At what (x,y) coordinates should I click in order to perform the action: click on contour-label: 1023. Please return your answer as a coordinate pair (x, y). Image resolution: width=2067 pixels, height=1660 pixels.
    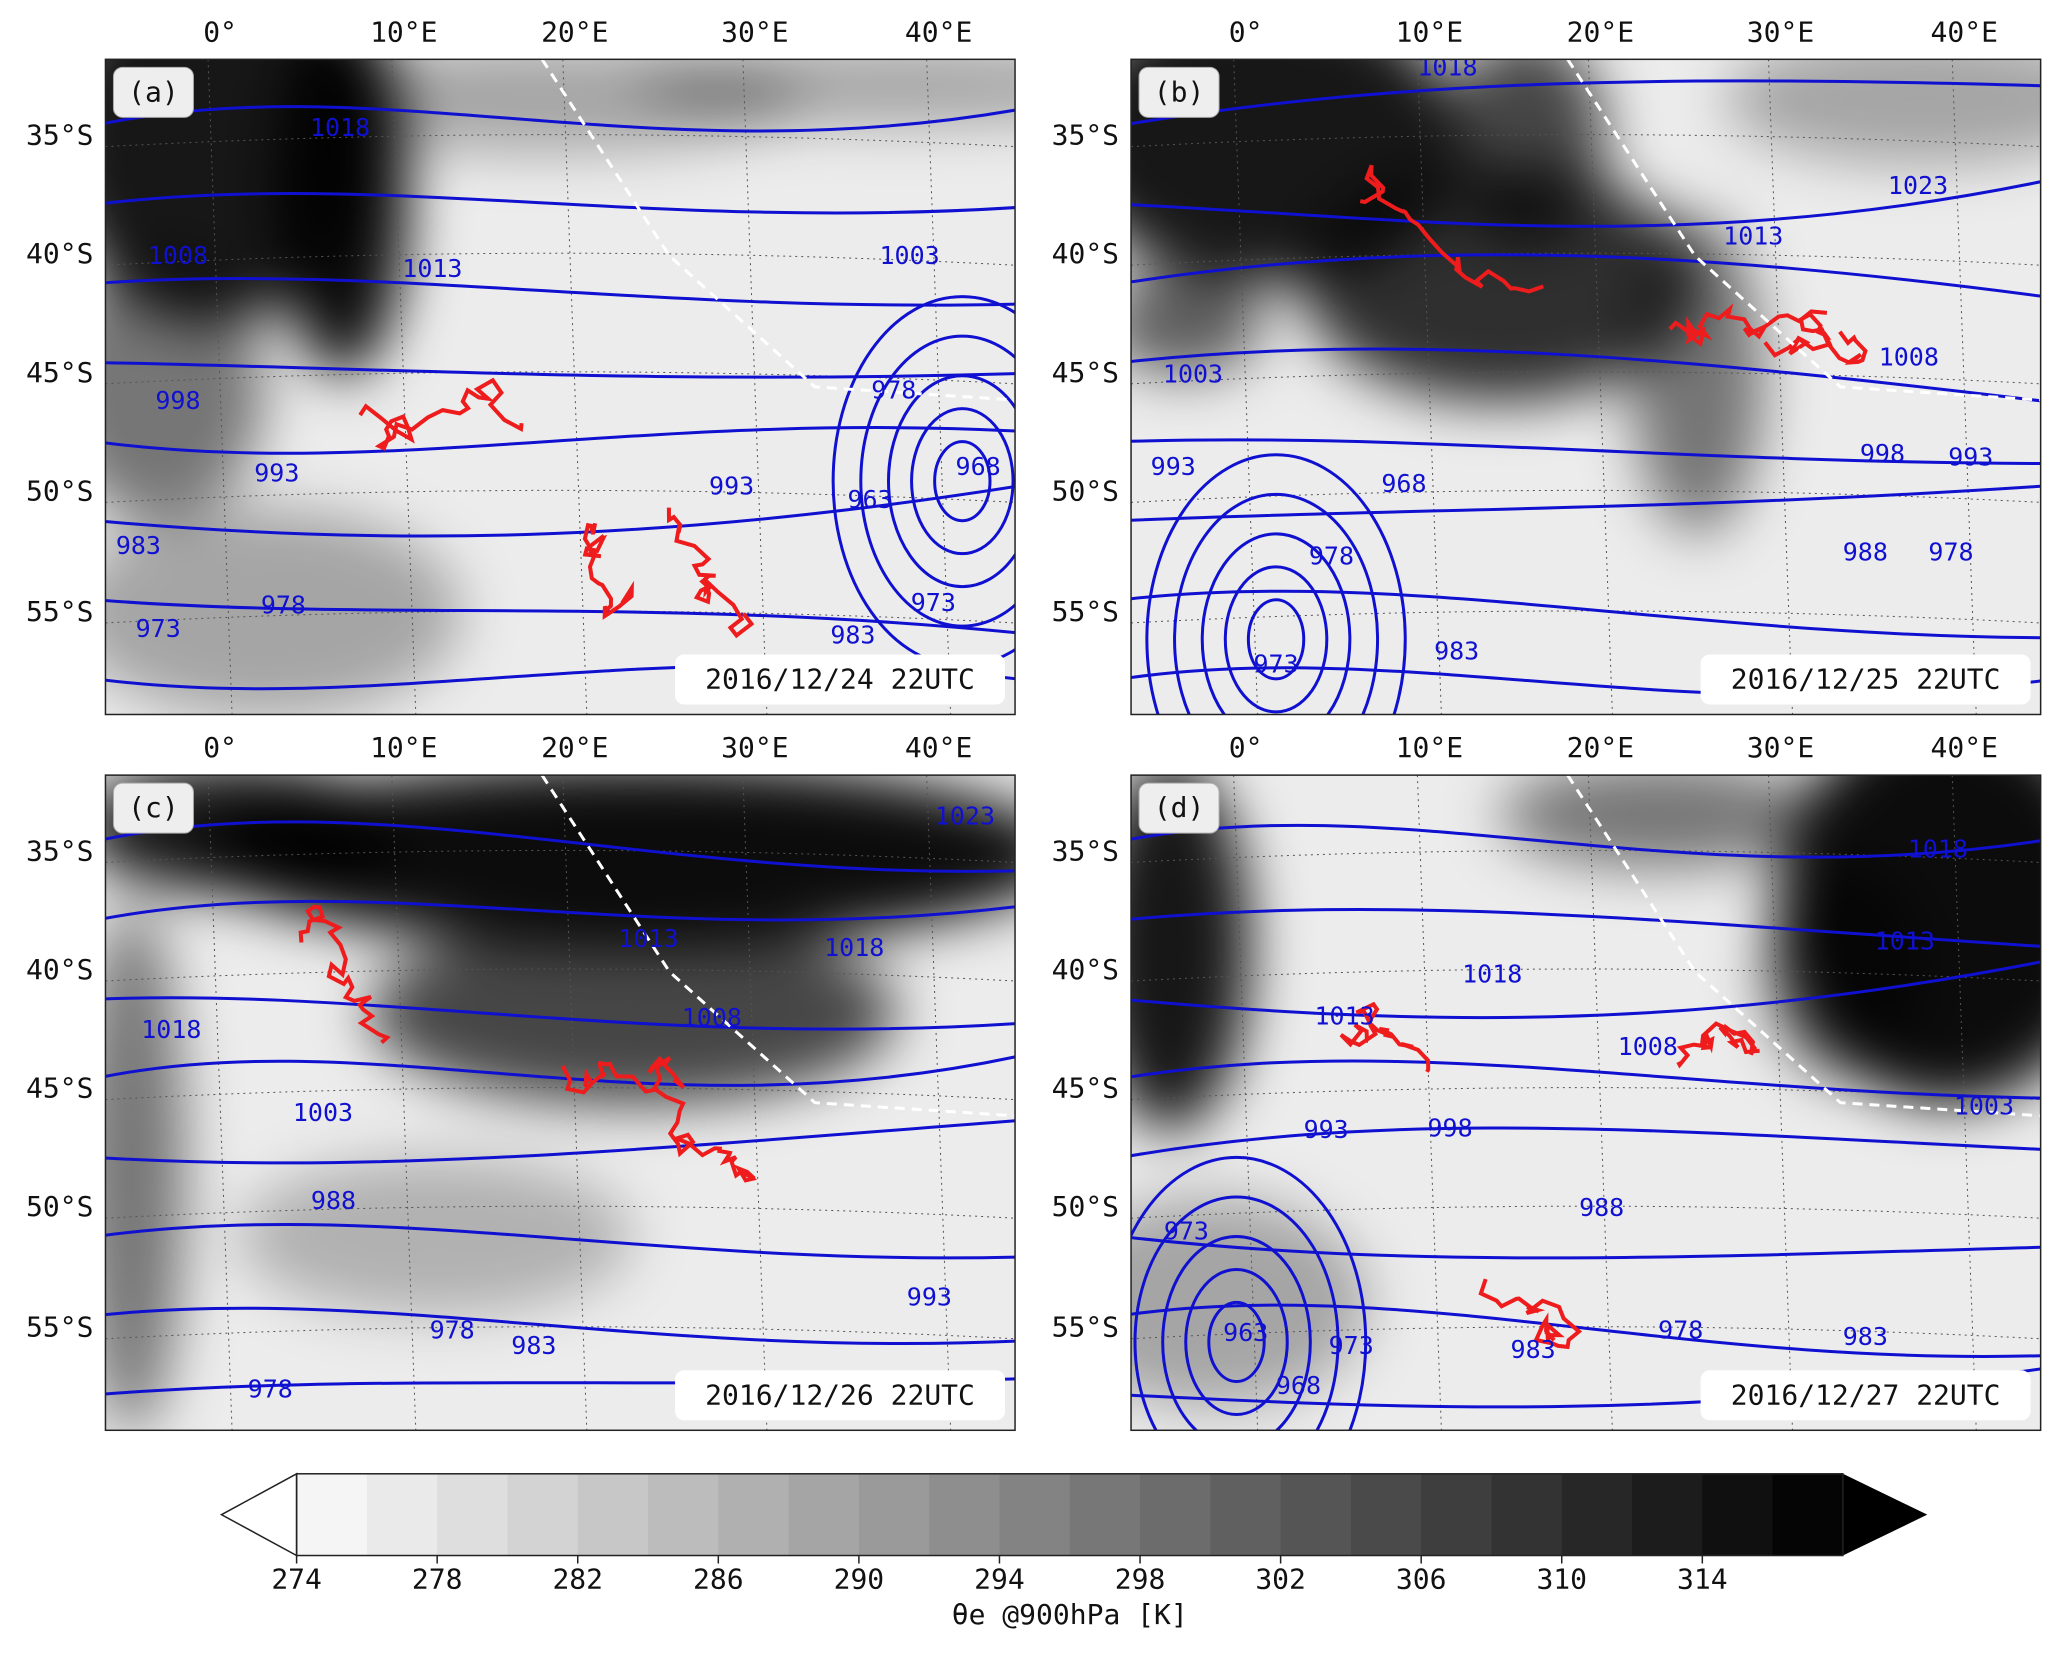
    Looking at the image, I should click on (965, 815).